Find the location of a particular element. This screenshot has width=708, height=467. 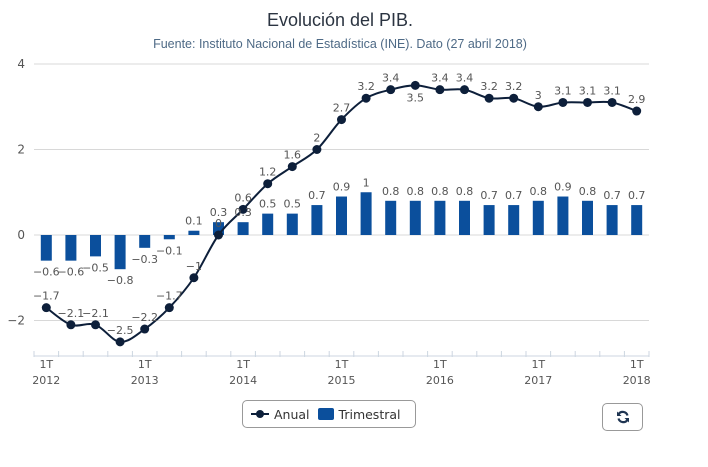

line-data-label: 3 is located at coordinates (538, 95).